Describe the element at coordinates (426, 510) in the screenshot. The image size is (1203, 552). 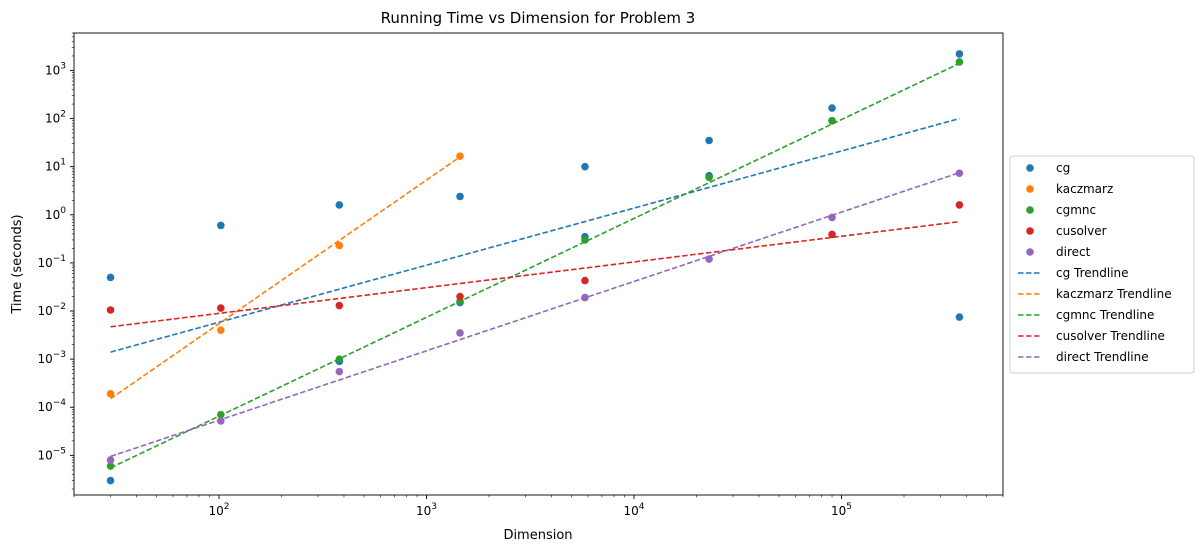
I see `x-tick-label: 10³` at that location.